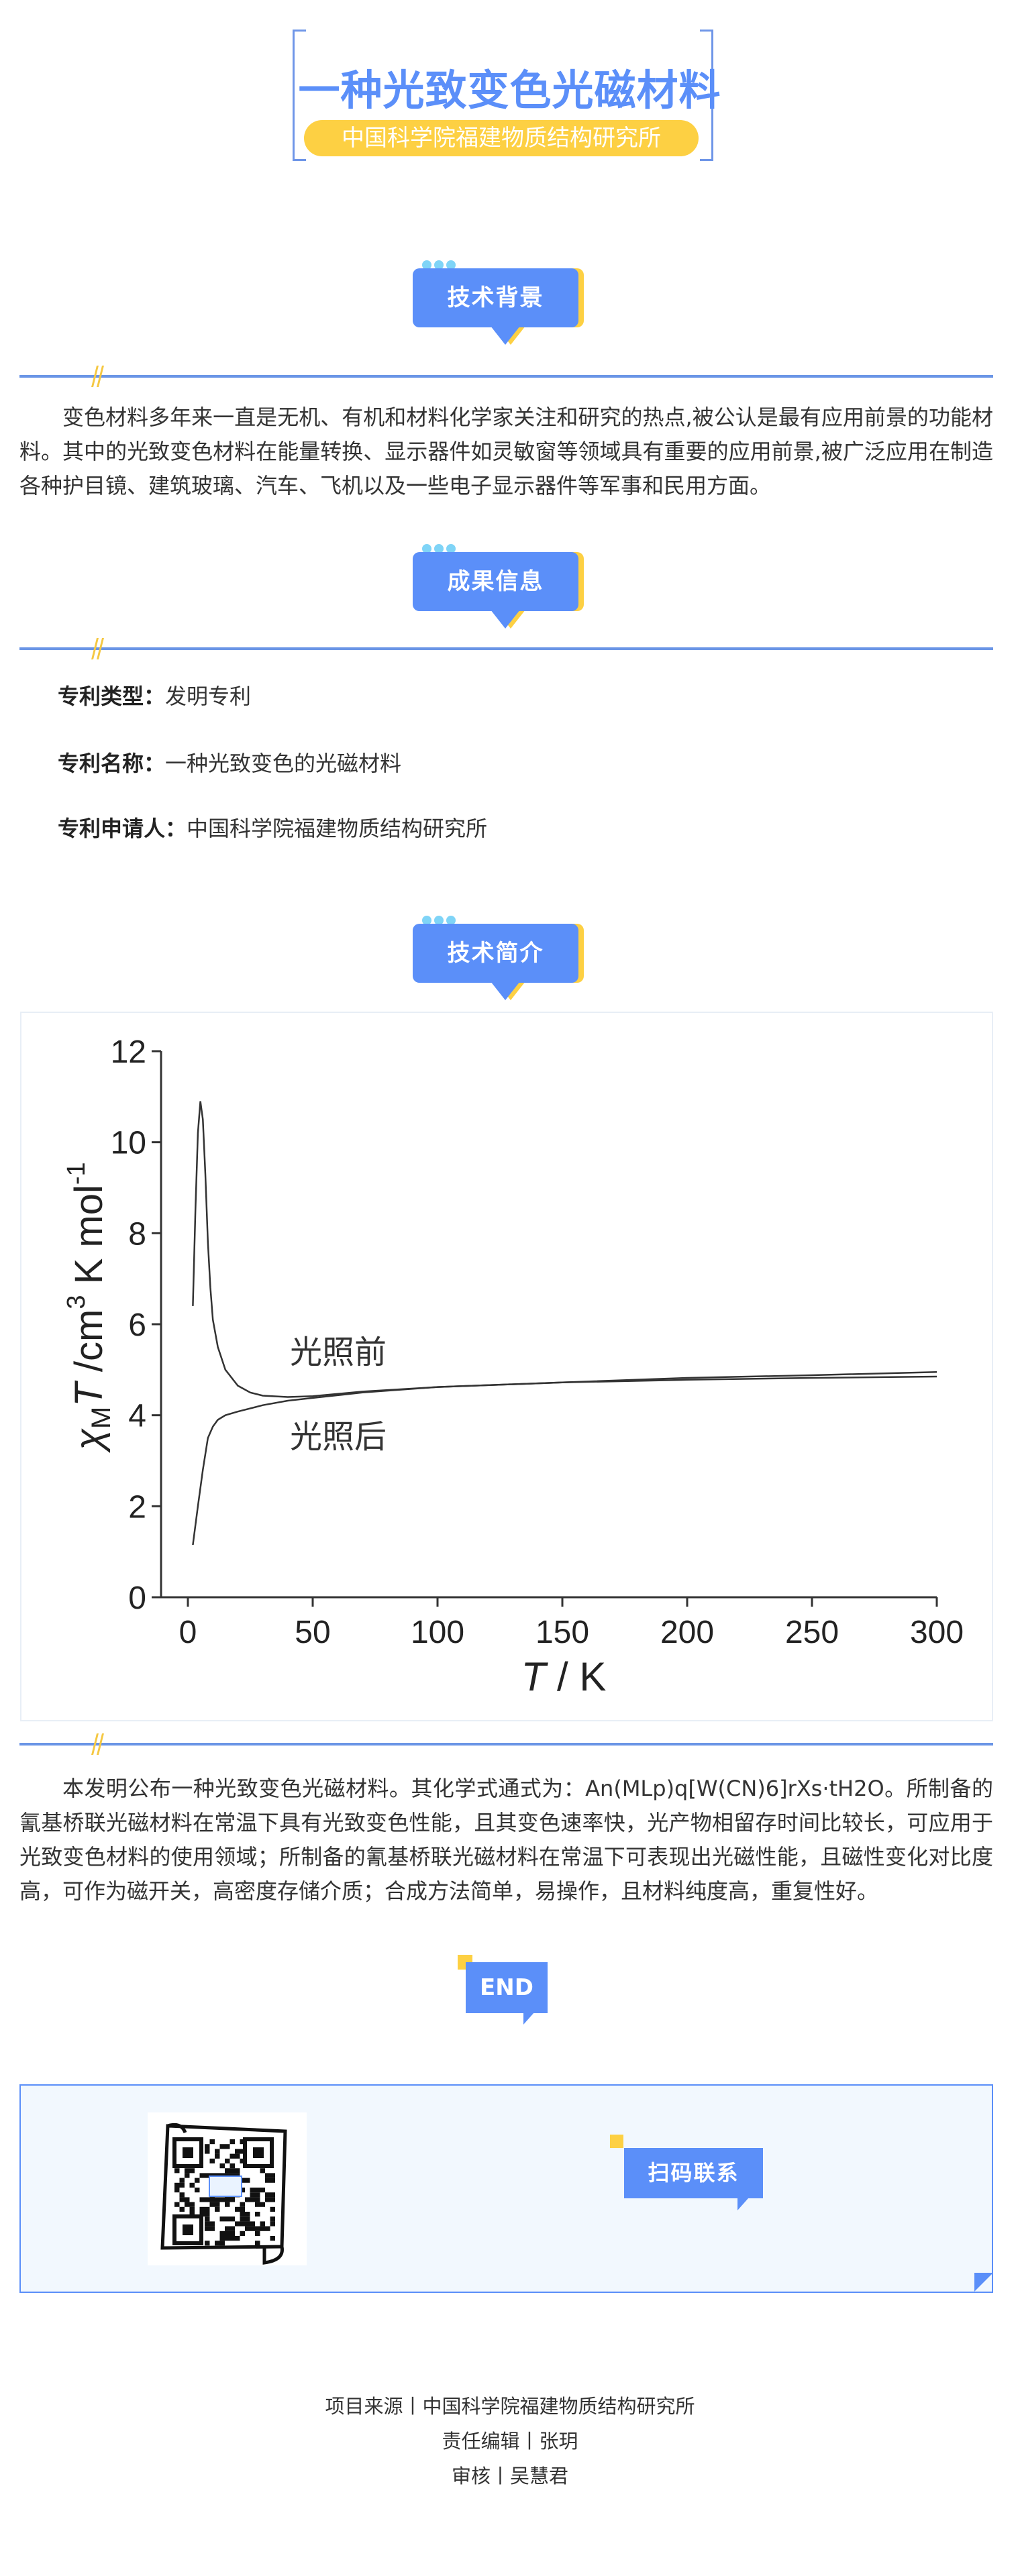 The height and width of the screenshot is (2576, 1020). Describe the element at coordinates (112, 763) in the screenshot. I see `patent-name-label: 专利名称：` at that location.